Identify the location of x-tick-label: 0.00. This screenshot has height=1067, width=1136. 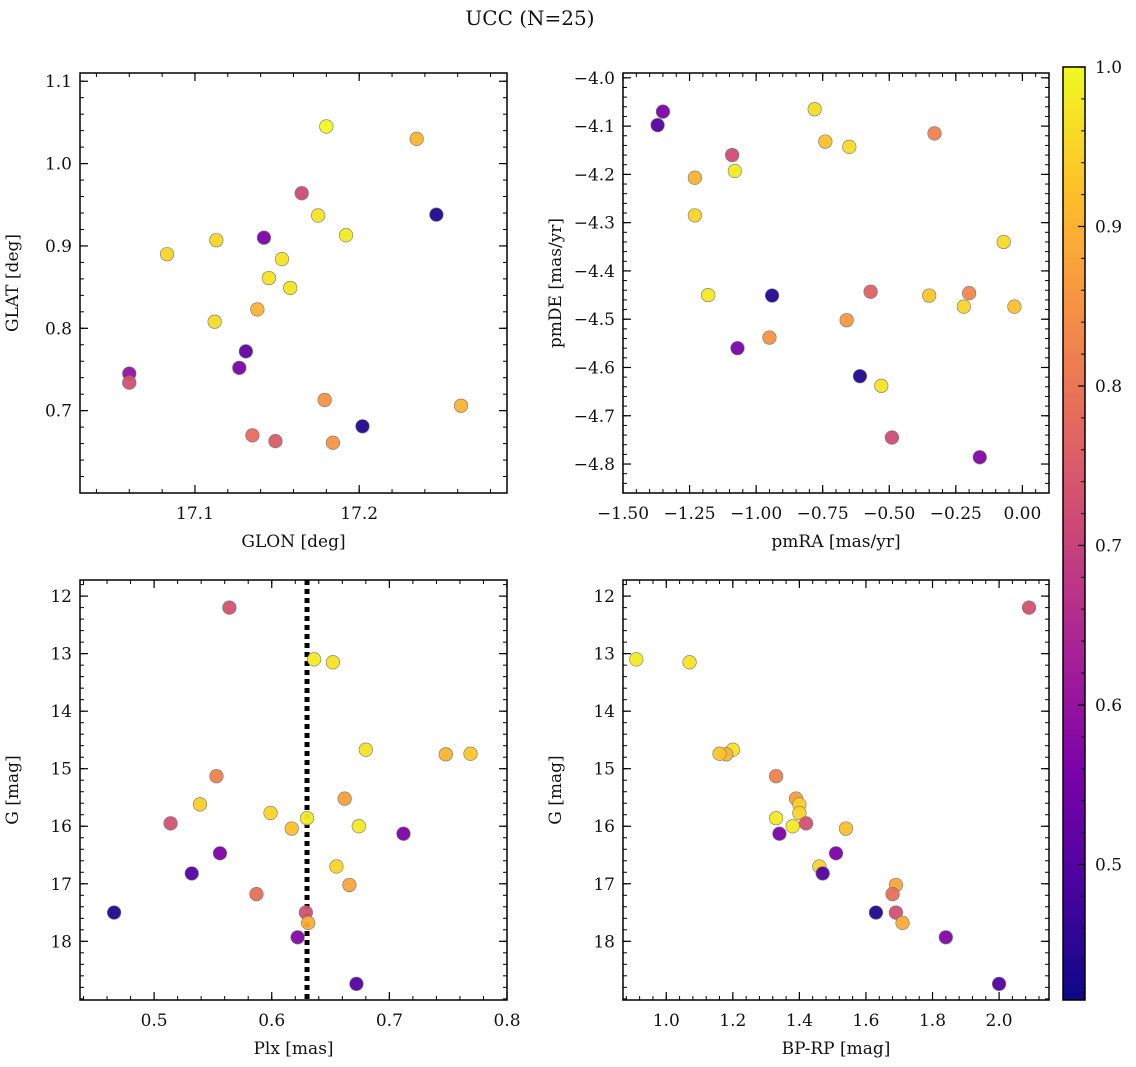
(1022, 514).